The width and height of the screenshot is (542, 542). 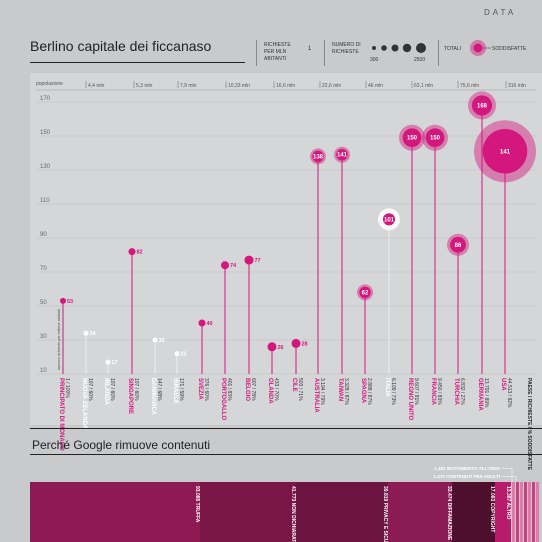 I want to click on country-detail: 3.194 / 79%, so click(x=322, y=391).